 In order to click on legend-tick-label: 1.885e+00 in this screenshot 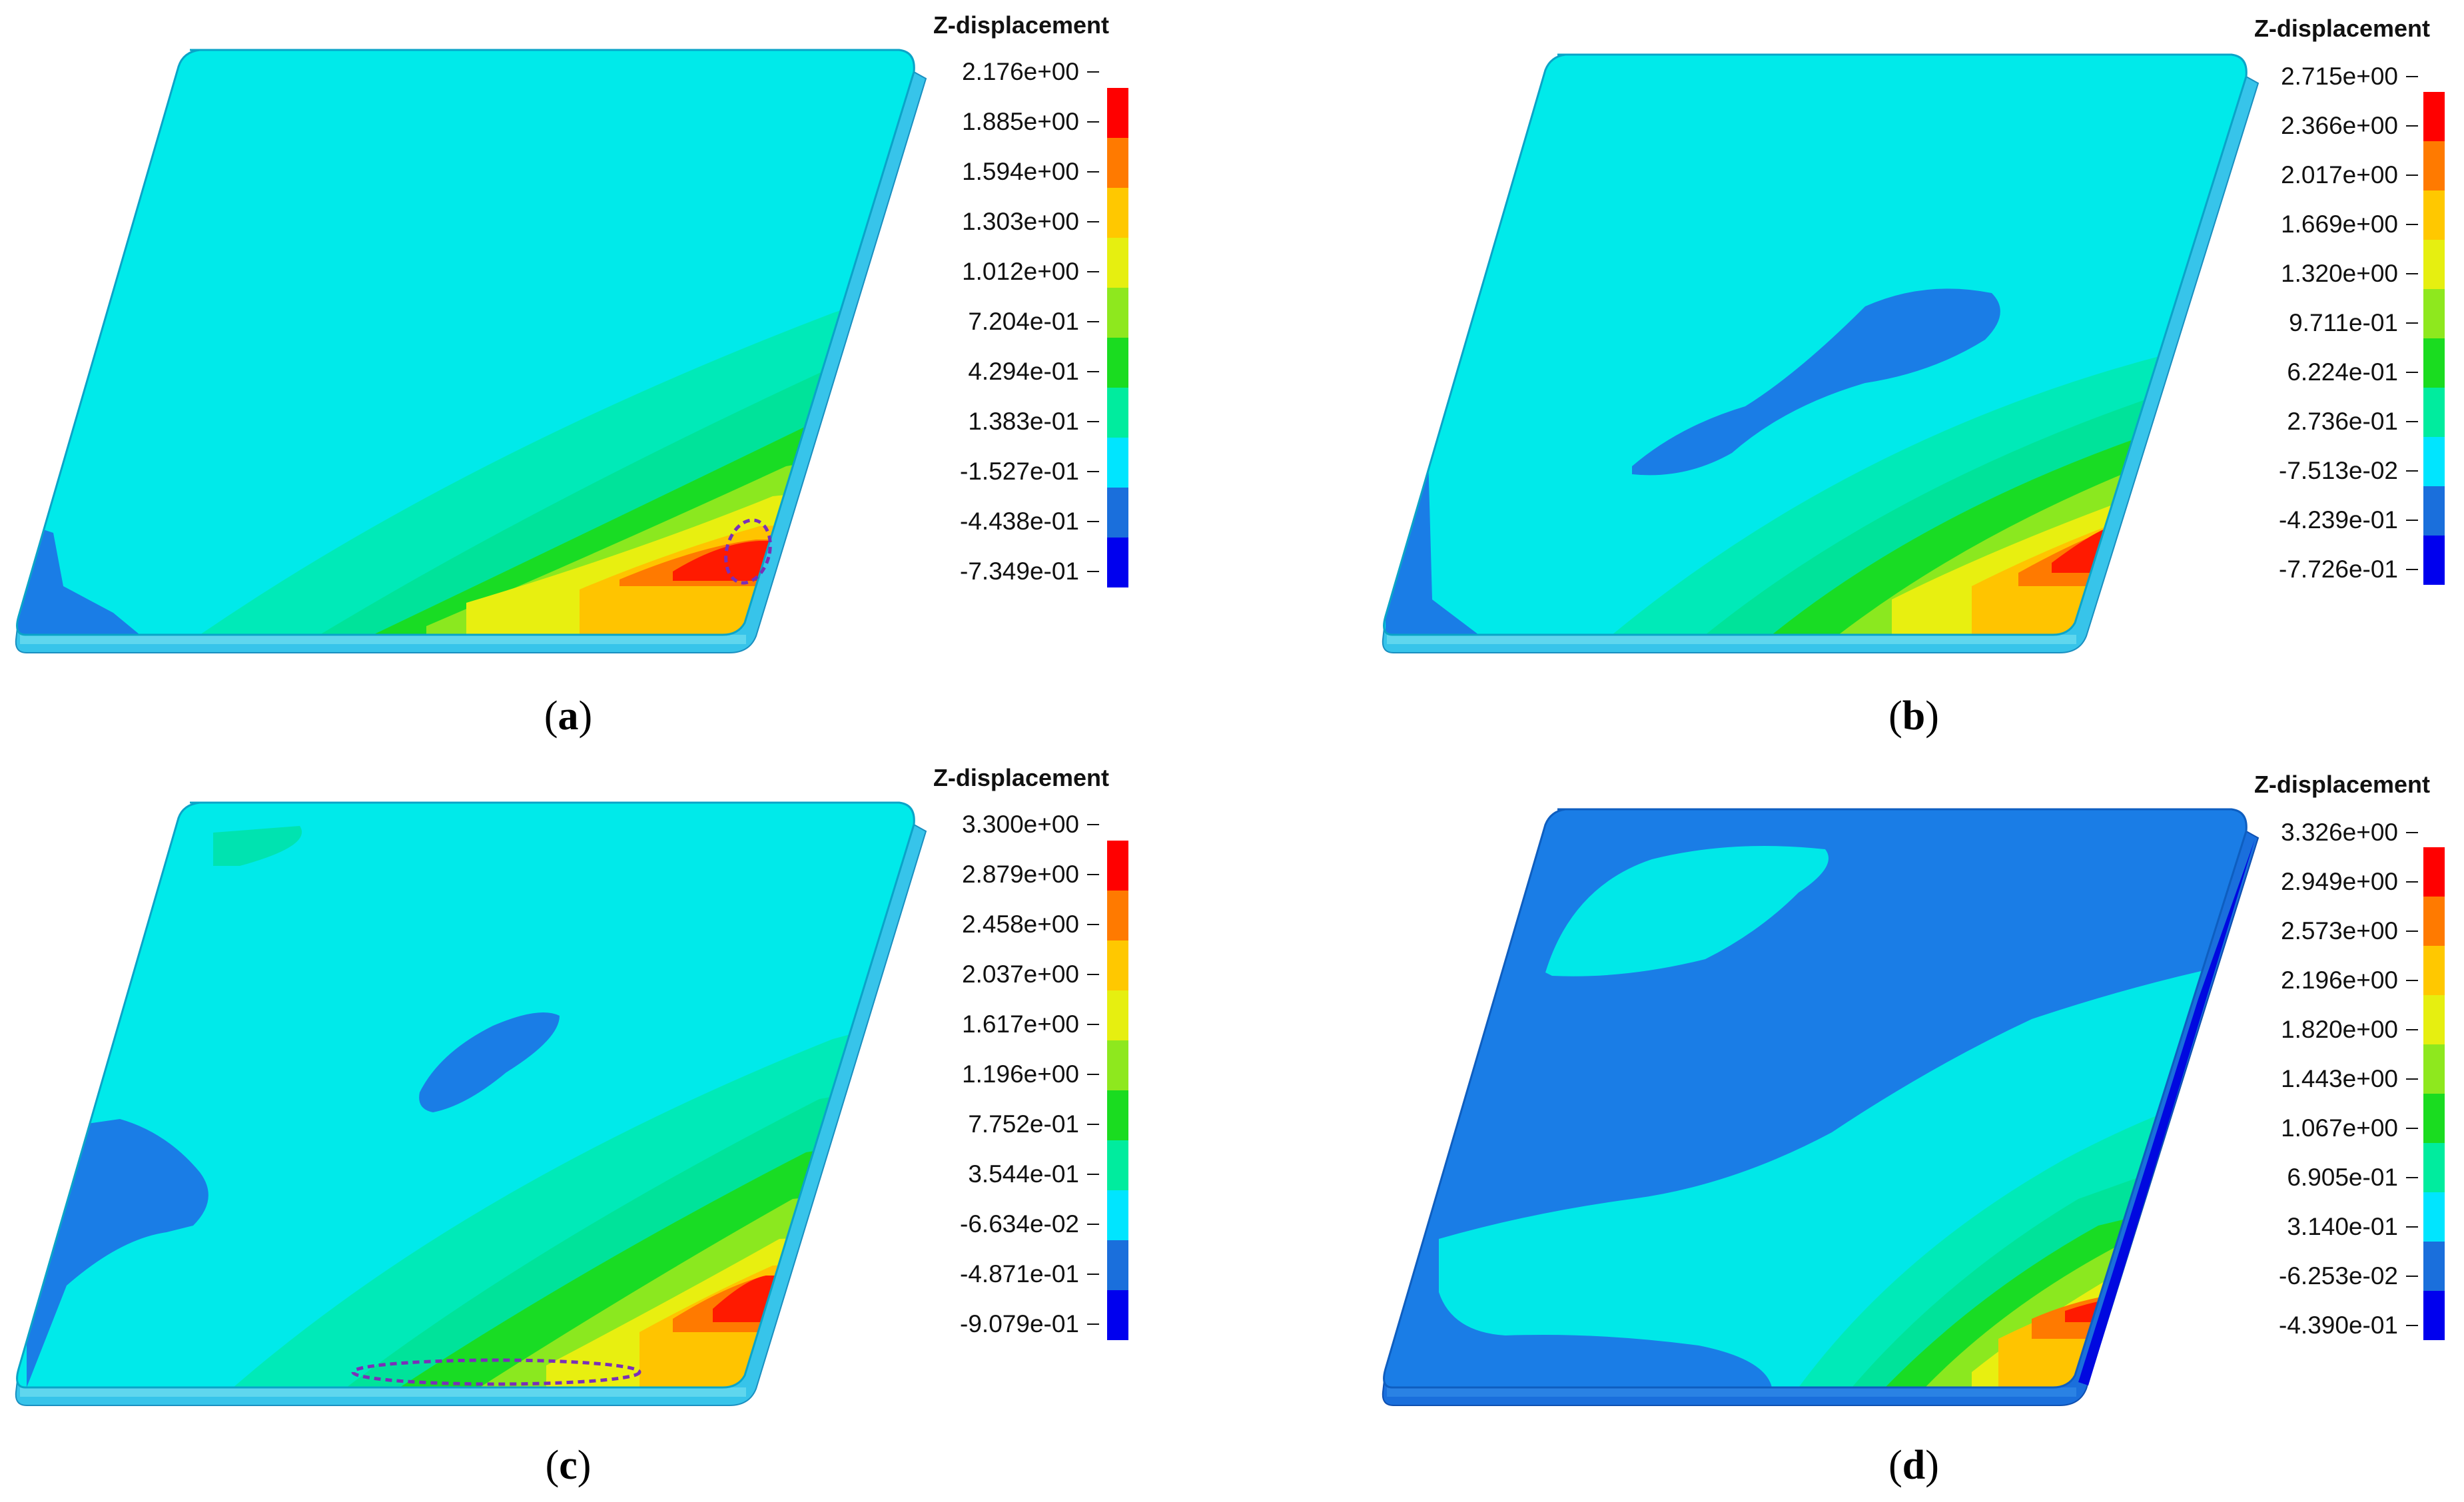, I will do `click(1021, 121)`.